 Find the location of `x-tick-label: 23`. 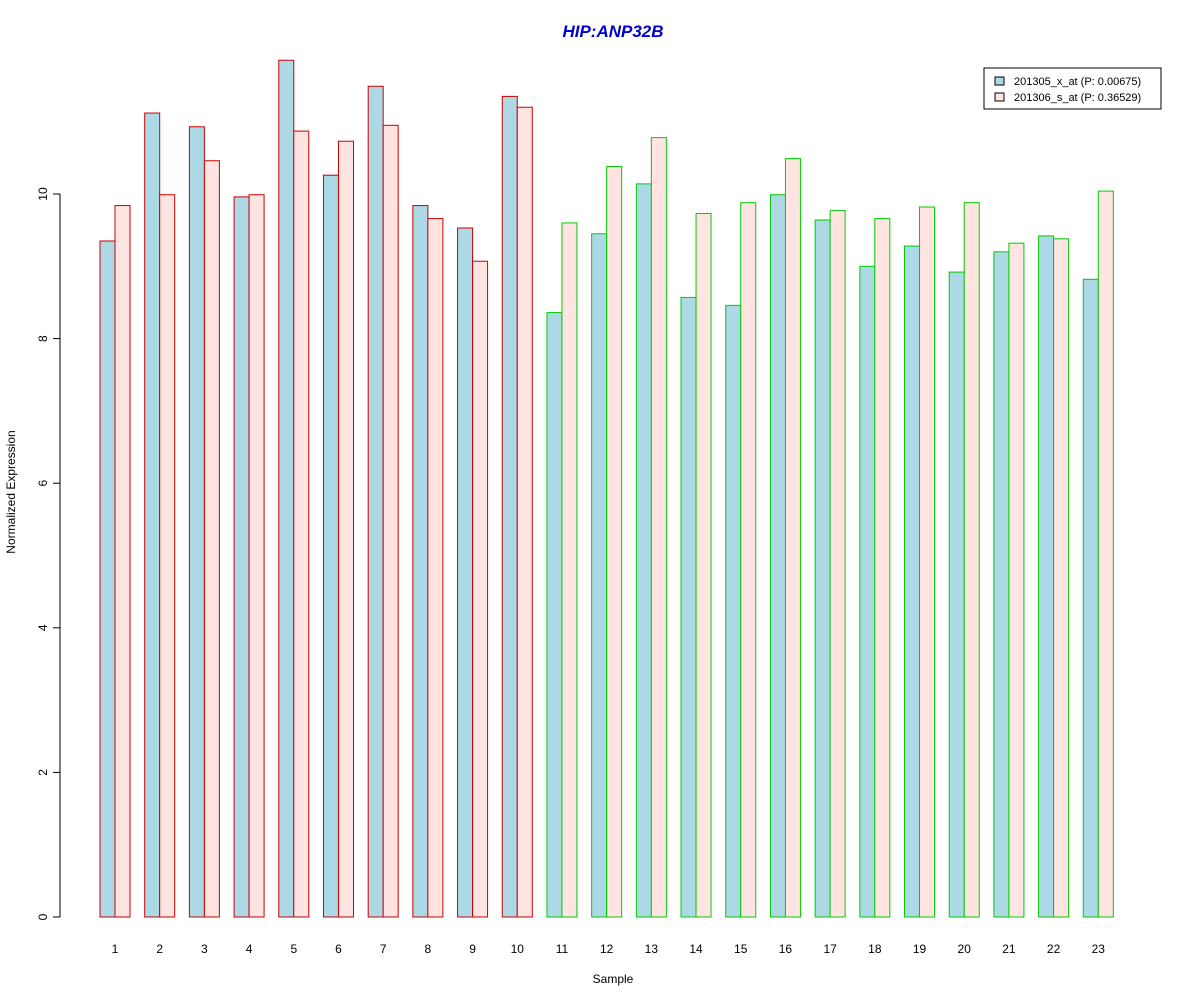

x-tick-label: 23 is located at coordinates (1099, 949).